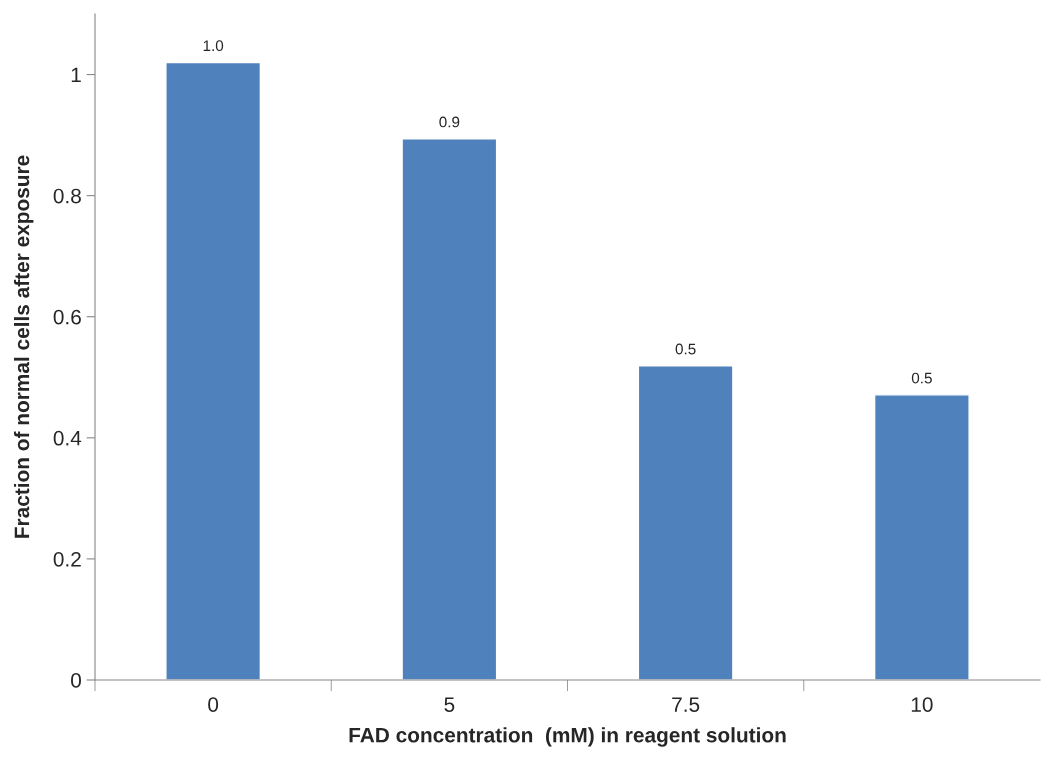  I want to click on data-label: 1.0, so click(213, 46).